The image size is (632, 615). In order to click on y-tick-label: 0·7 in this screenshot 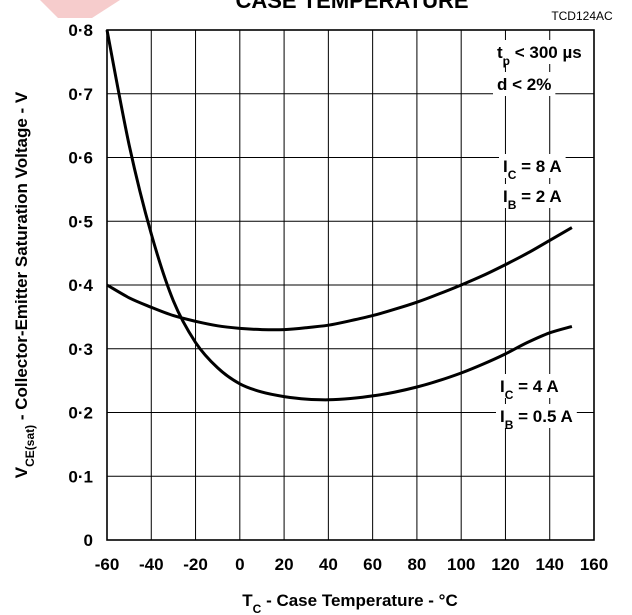, I will do `click(80, 94)`.